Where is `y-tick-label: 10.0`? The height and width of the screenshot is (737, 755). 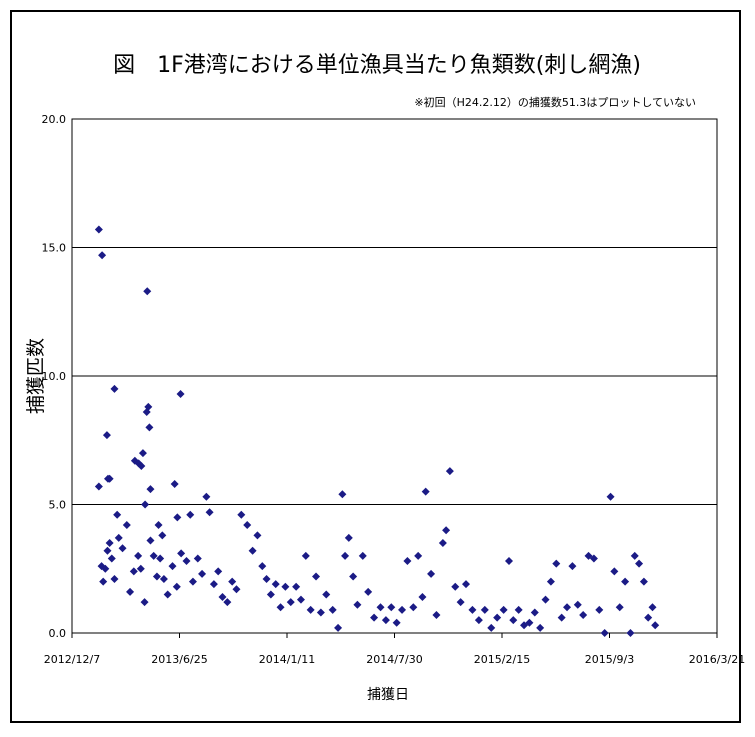
y-tick-label: 10.0 is located at coordinates (54, 376).